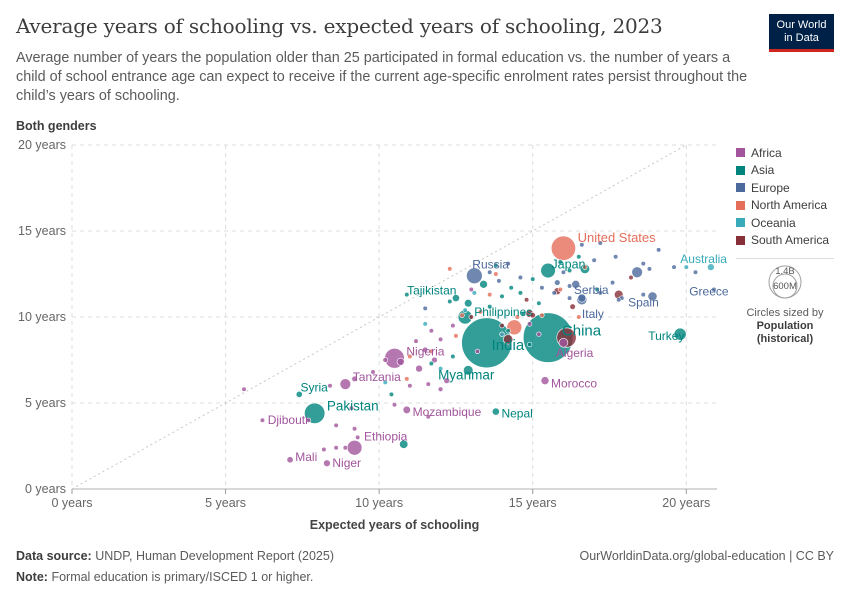  Describe the element at coordinates (516, 414) in the screenshot. I see `label-nepal: Nepal` at that location.